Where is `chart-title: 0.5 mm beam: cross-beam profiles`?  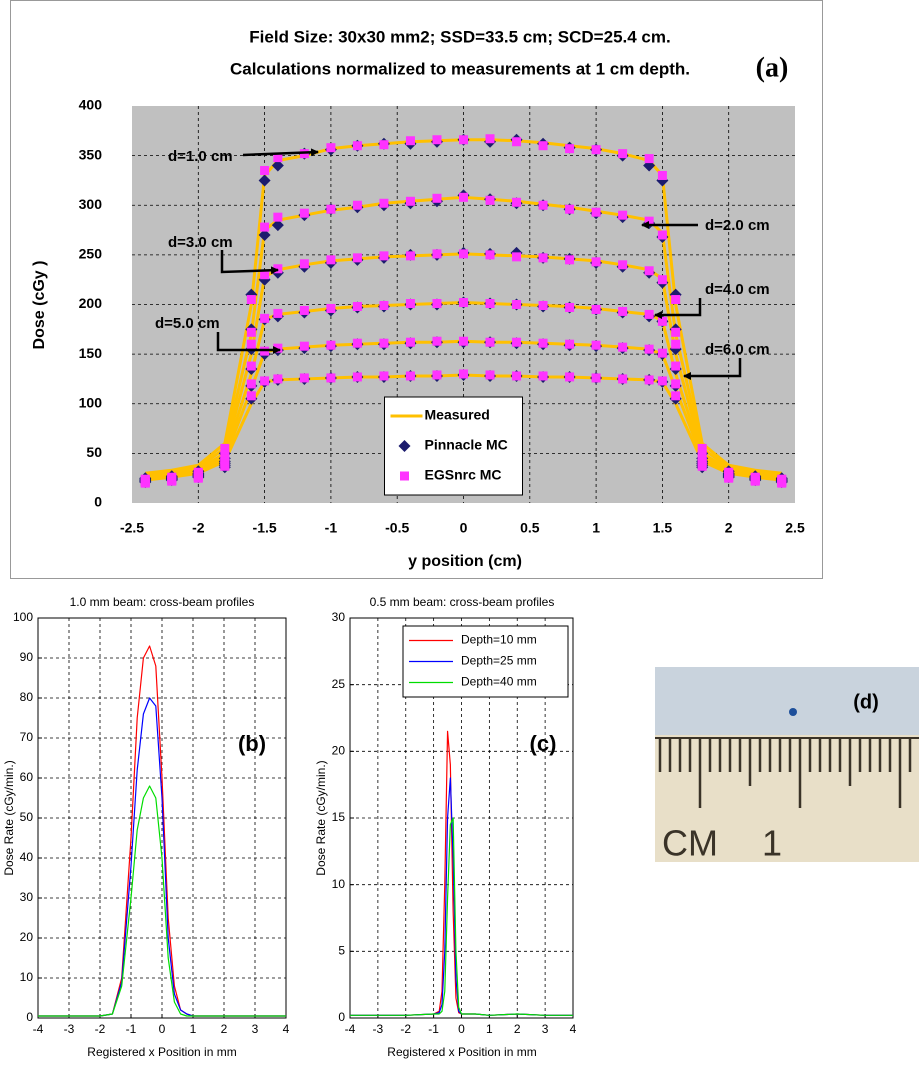
chart-title: 0.5 mm beam: cross-beam profiles is located at coordinates (462, 602).